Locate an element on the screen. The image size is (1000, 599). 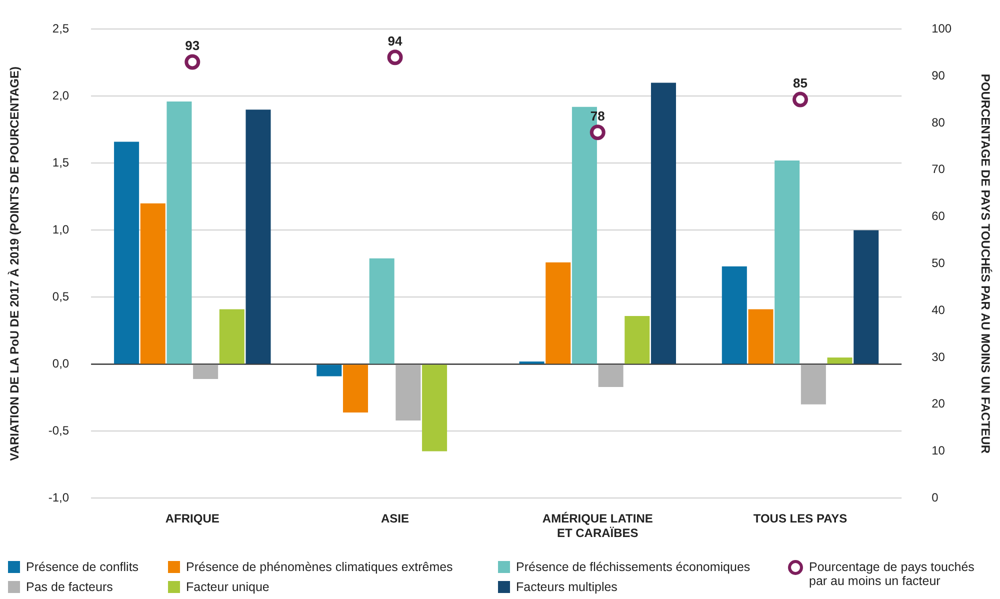
y-tick-label: -0,5 is located at coordinates (59, 431).